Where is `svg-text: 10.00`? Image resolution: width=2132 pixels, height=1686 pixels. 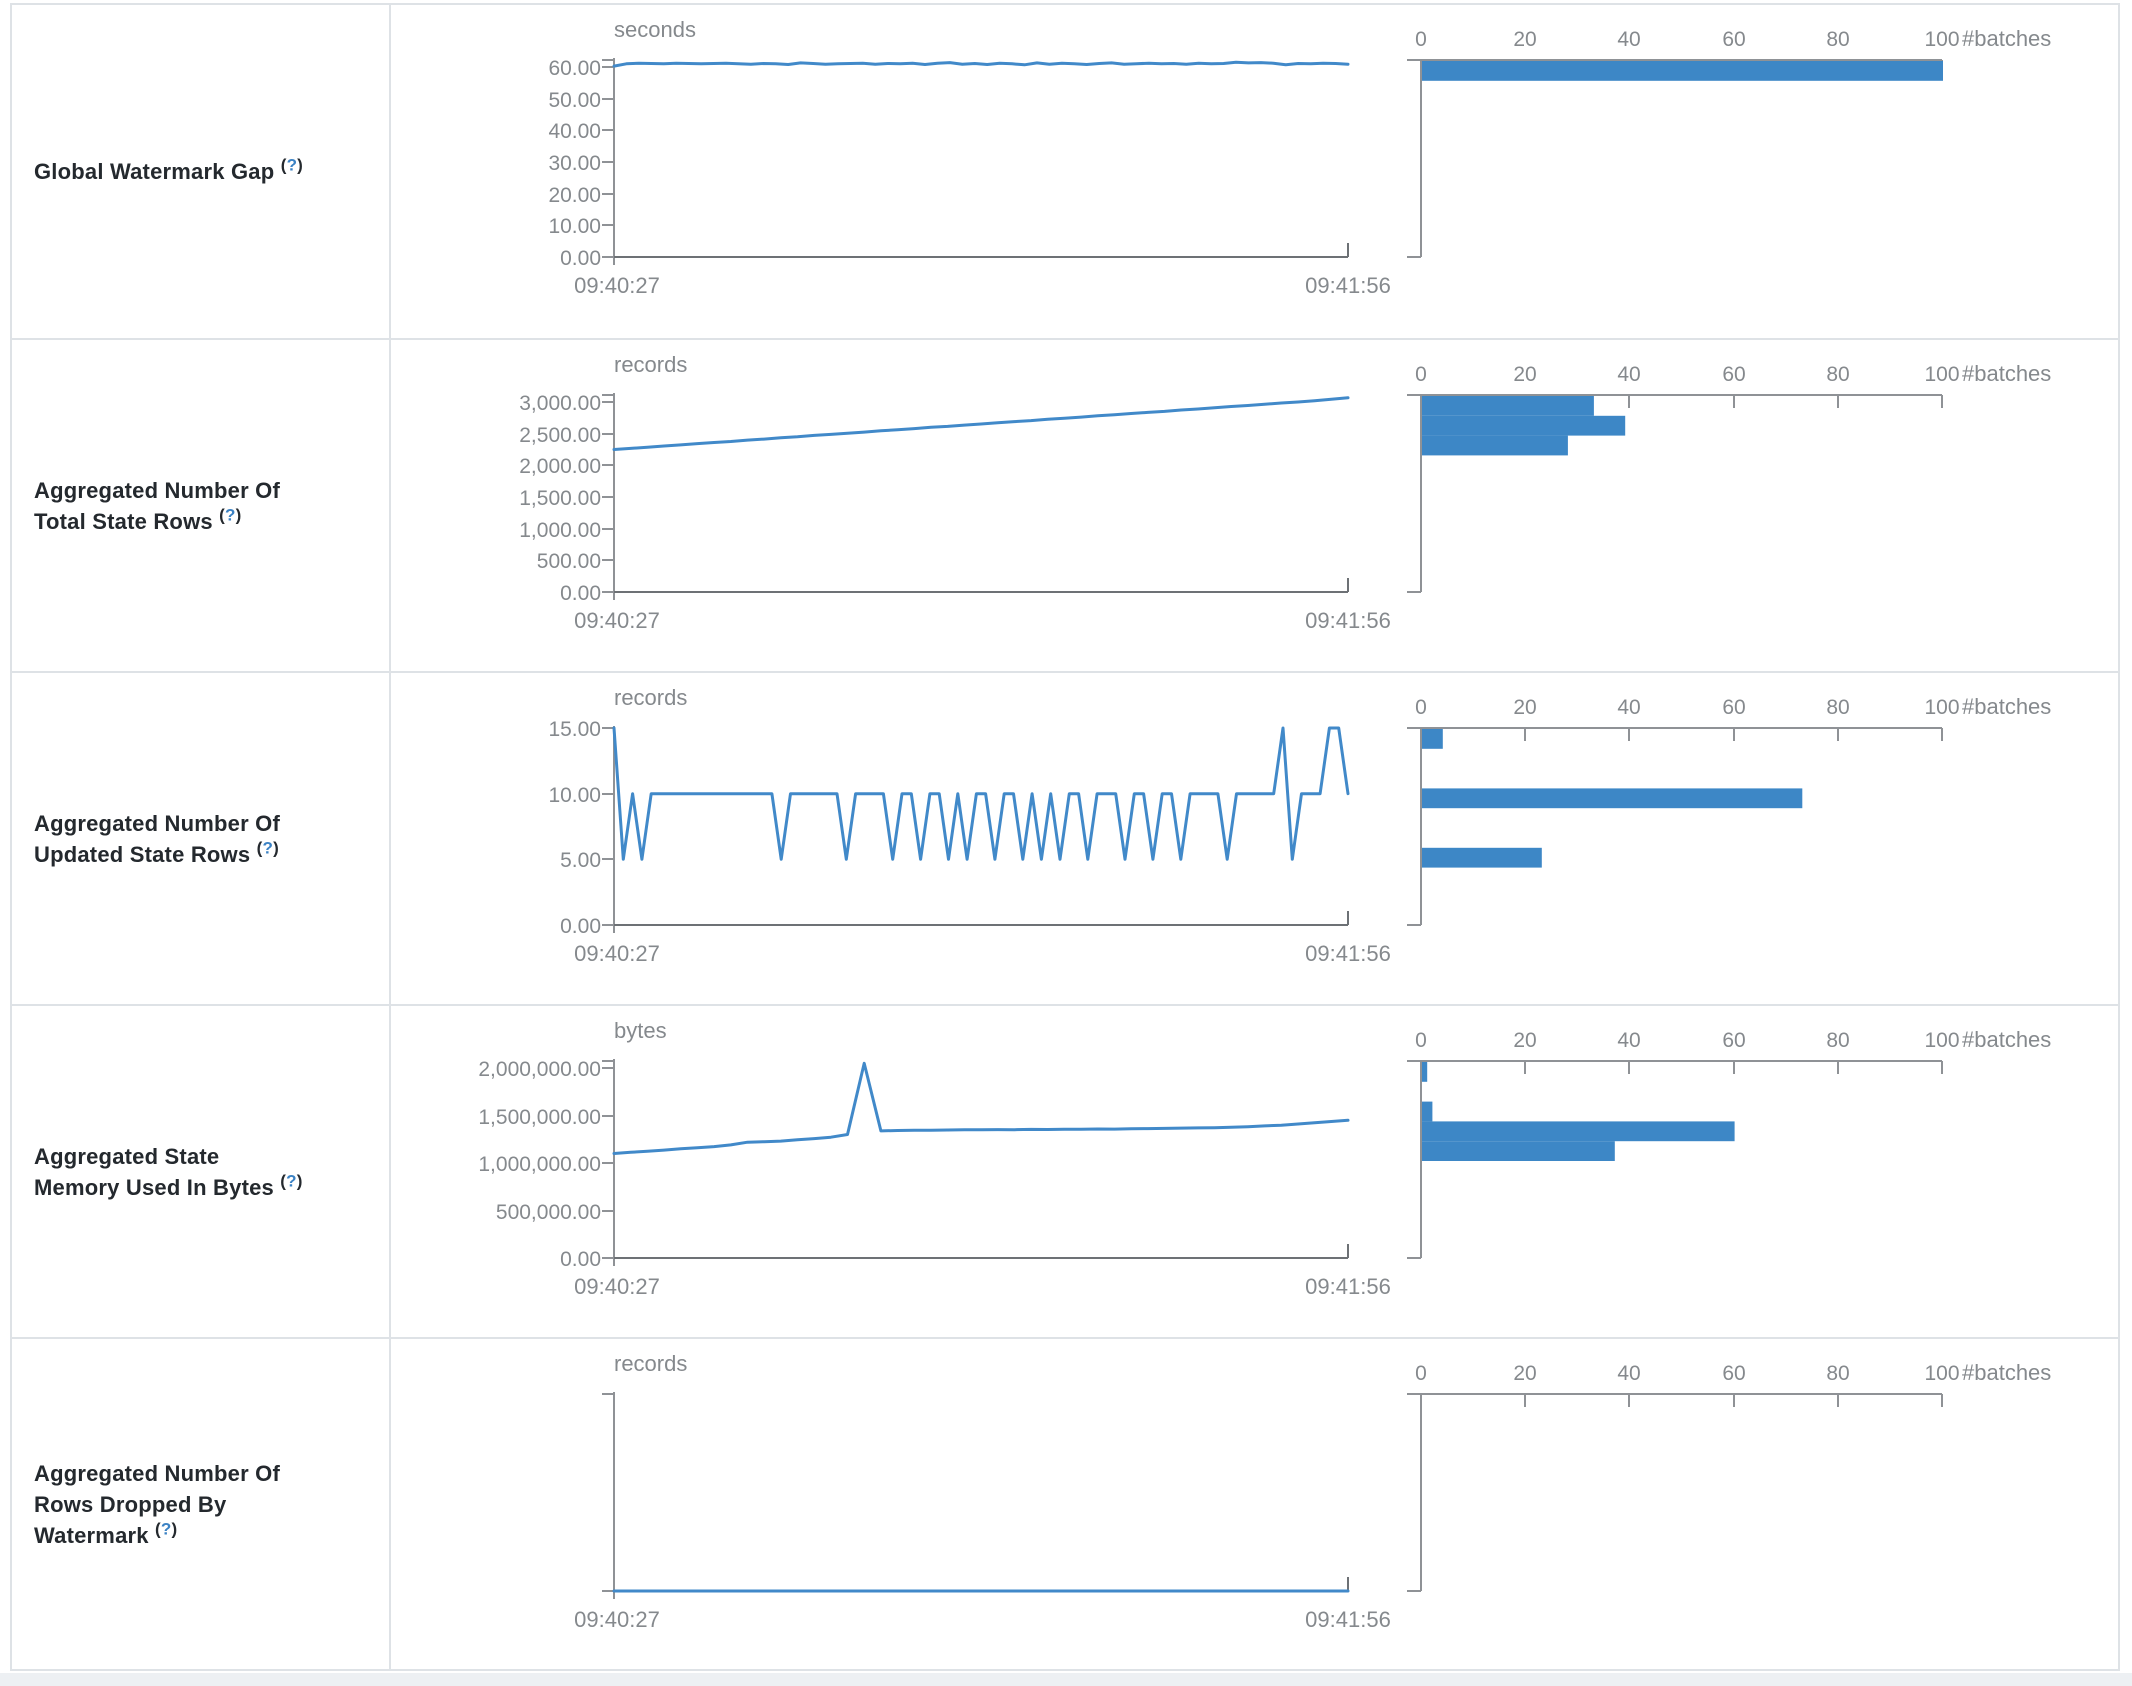
svg-text: 10.00 is located at coordinates (574, 795).